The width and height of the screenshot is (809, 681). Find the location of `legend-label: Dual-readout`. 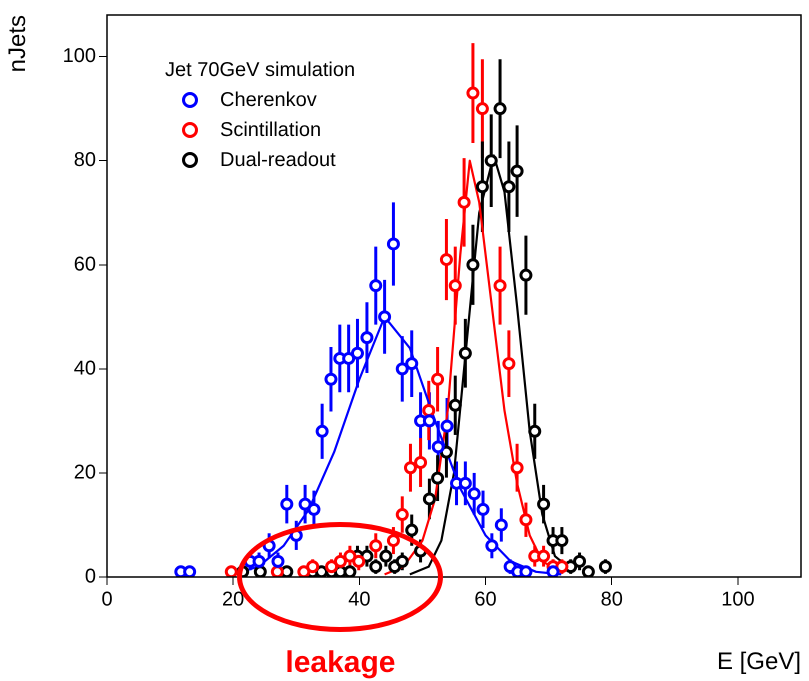

legend-label: Dual-readout is located at coordinates (278, 160).